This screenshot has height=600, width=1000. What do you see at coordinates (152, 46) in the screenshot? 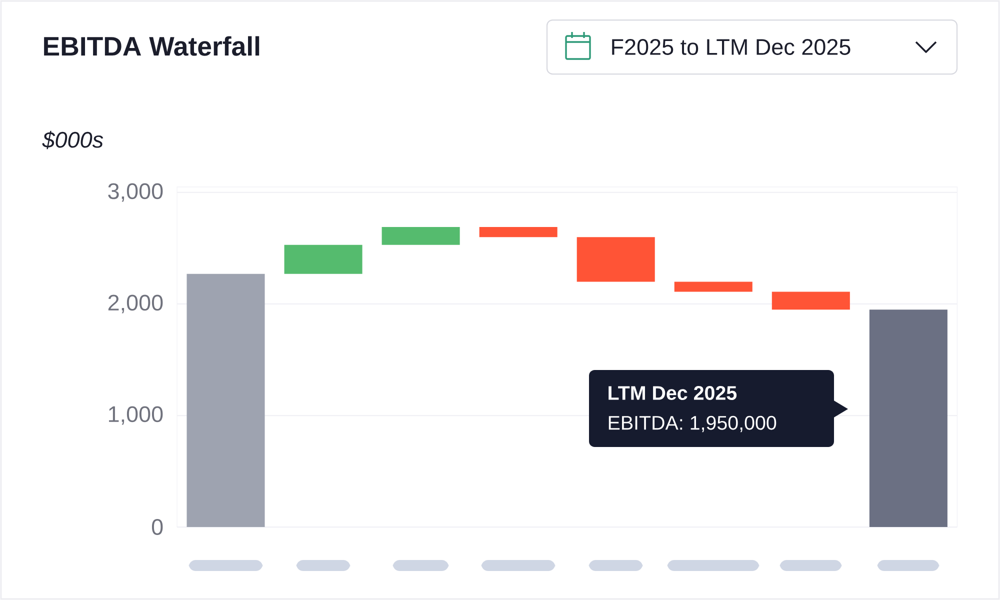
I see `chart-title: EBITDA Waterfall` at bounding box center [152, 46].